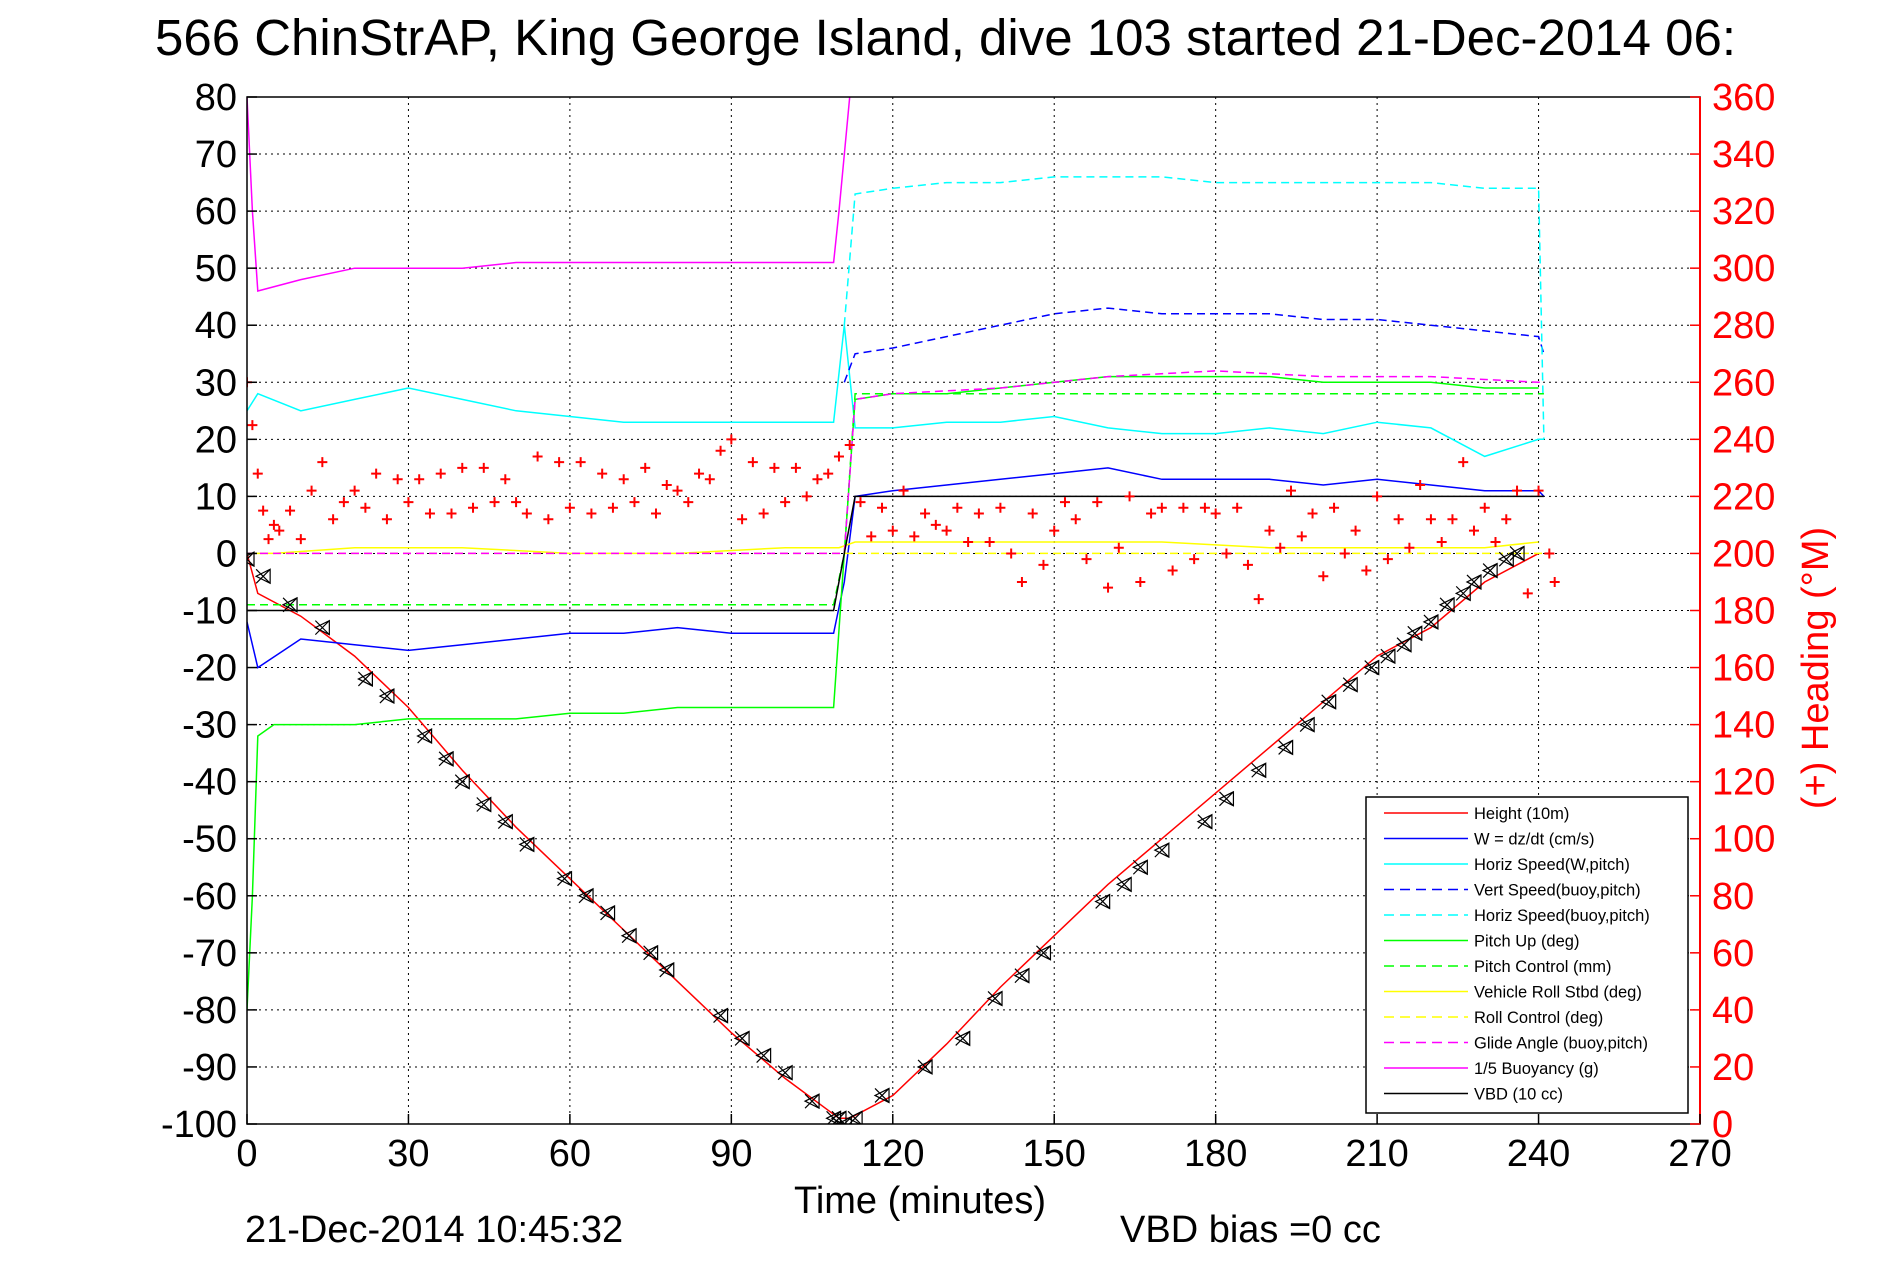 The image size is (1891, 1262). What do you see at coordinates (209, 954) in the screenshot?
I see `y-tick-label: -70` at bounding box center [209, 954].